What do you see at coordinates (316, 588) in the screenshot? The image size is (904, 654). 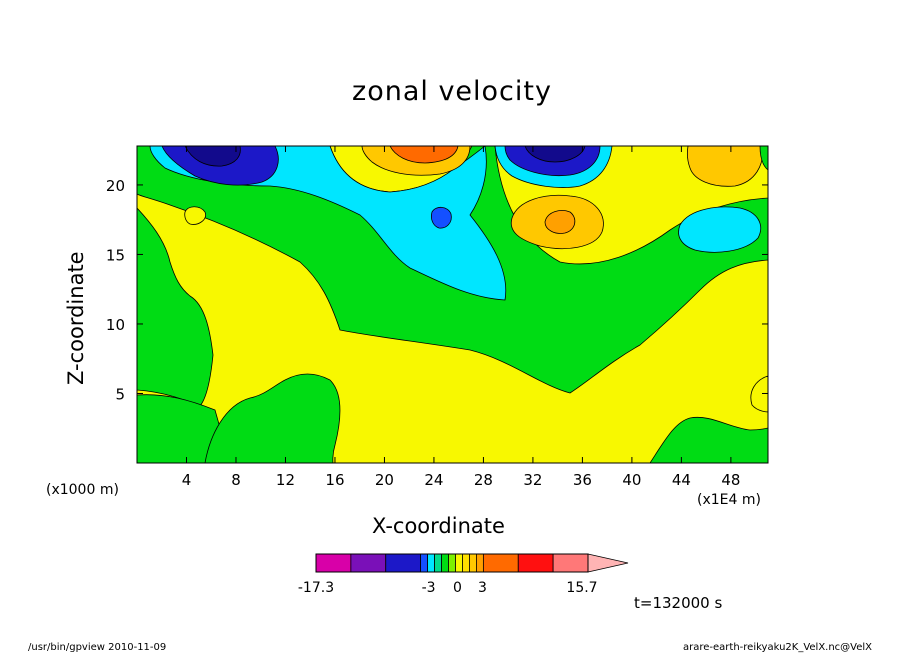 I see `colorbar-tick-label: -17.3` at bounding box center [316, 588].